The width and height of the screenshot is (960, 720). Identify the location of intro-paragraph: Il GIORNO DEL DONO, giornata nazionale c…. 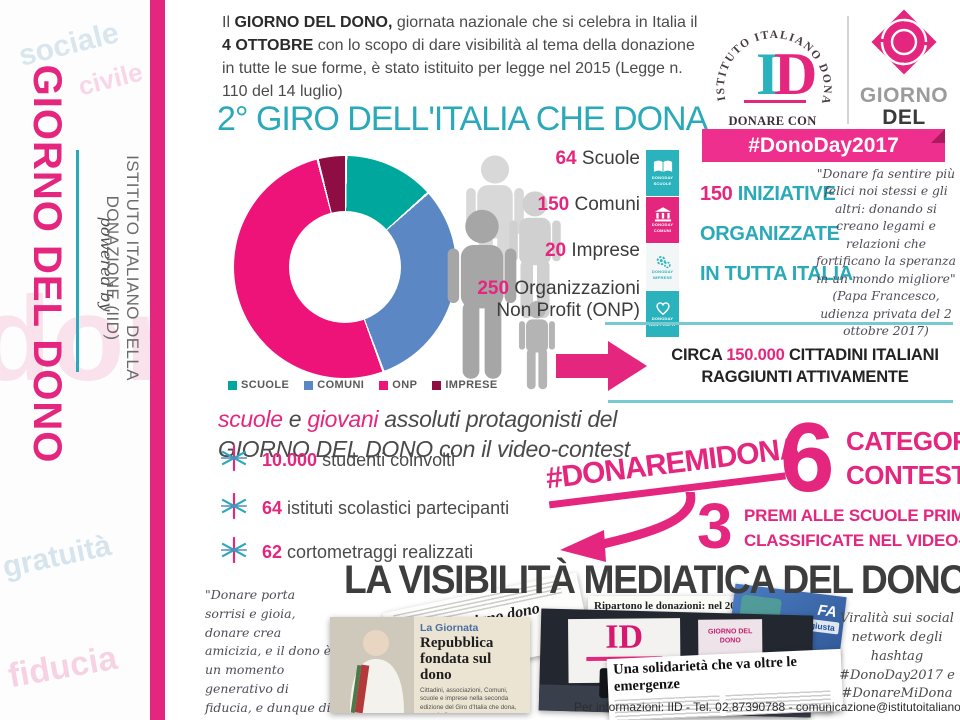
(461, 58).